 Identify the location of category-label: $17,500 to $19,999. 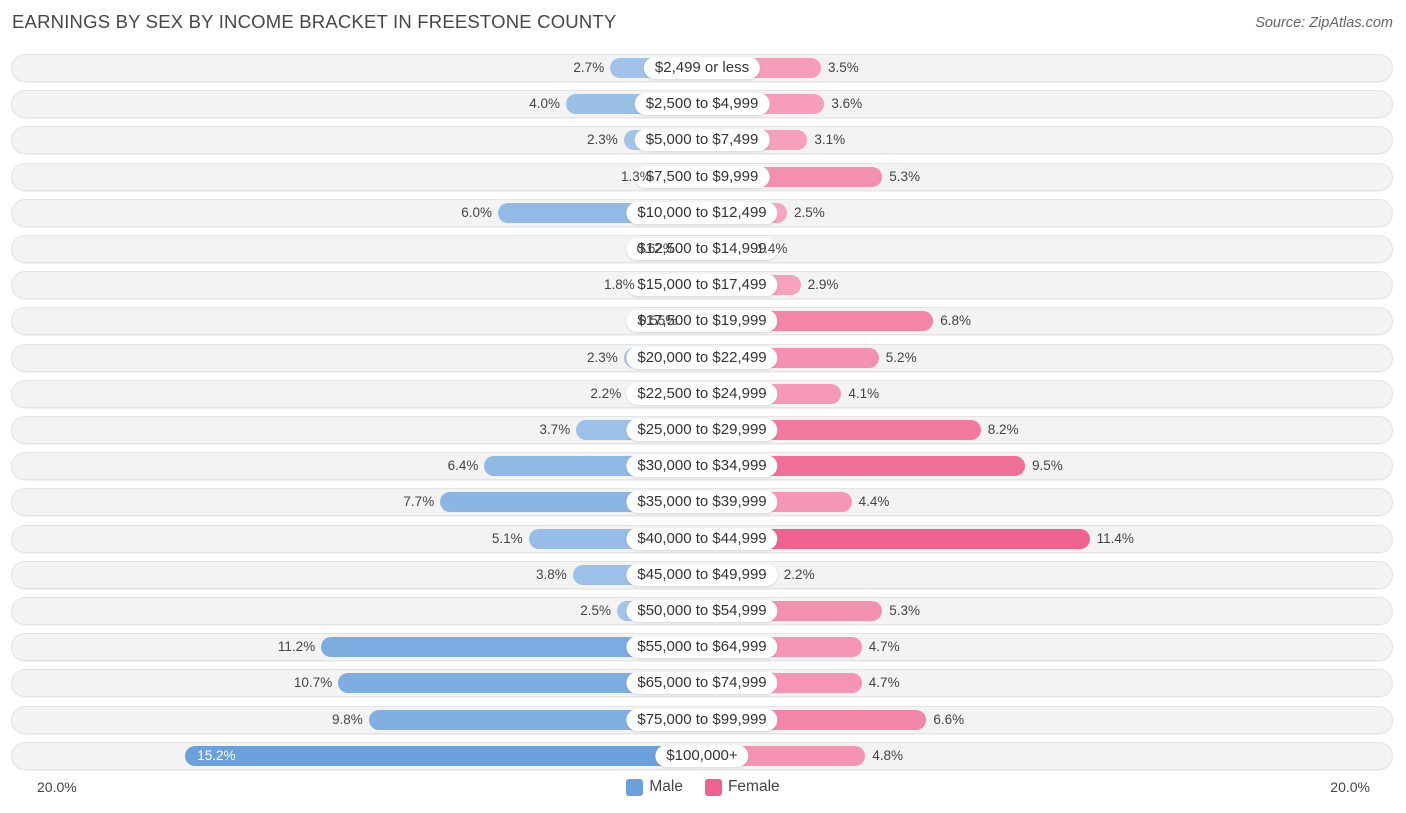
(702, 321).